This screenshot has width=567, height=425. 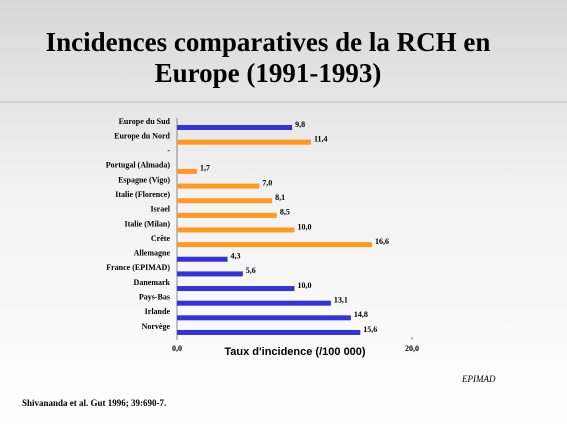 What do you see at coordinates (300, 124) in the screenshot?
I see `value-label: 9,8` at bounding box center [300, 124].